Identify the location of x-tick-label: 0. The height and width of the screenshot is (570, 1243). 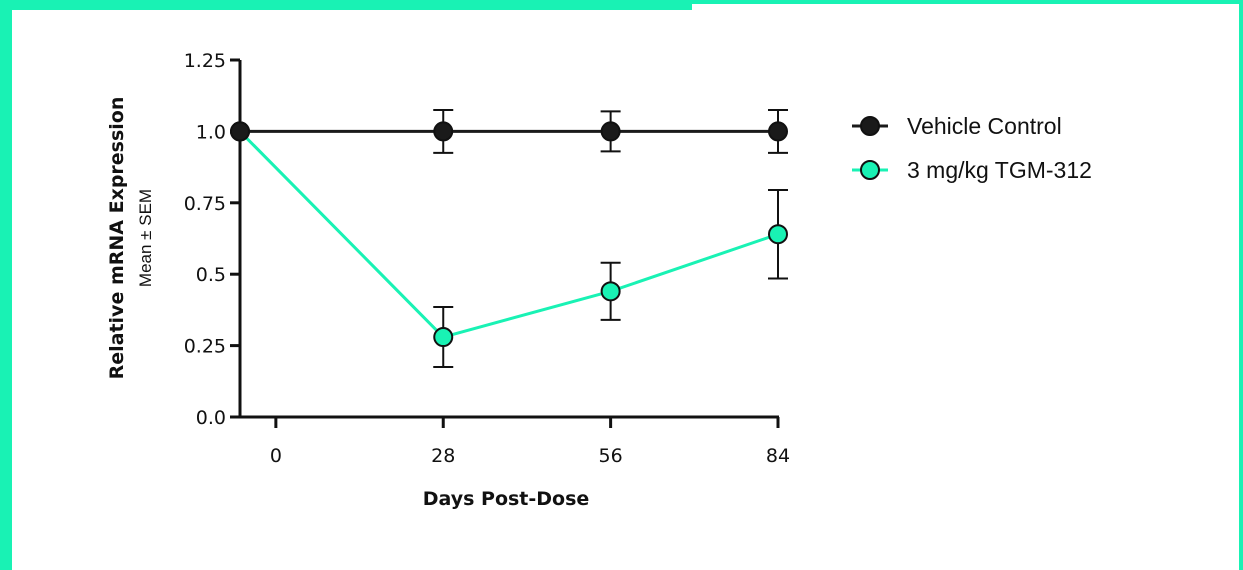
(276, 456).